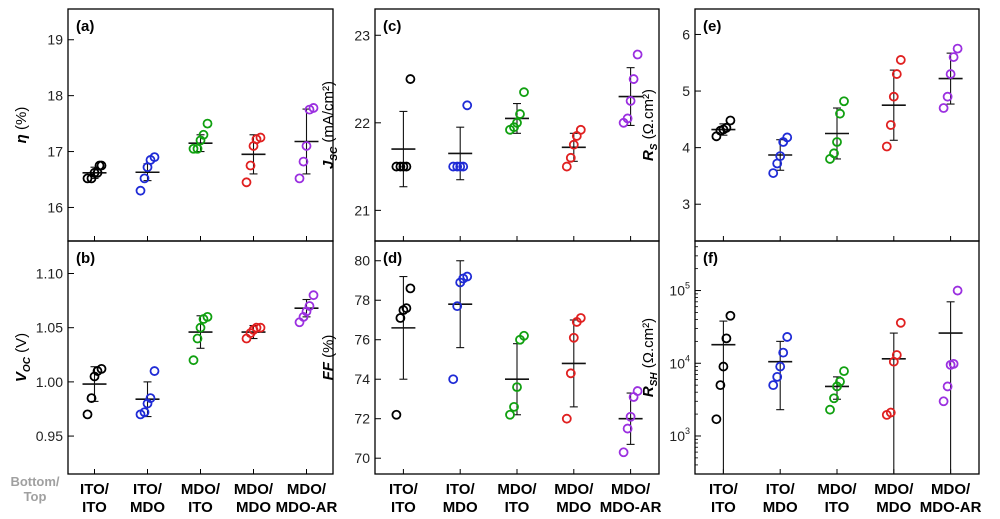 Image resolution: width=1000 pixels, height=519 pixels. What do you see at coordinates (392, 258) in the screenshot?
I see `panel-label-d: (d)` at bounding box center [392, 258].